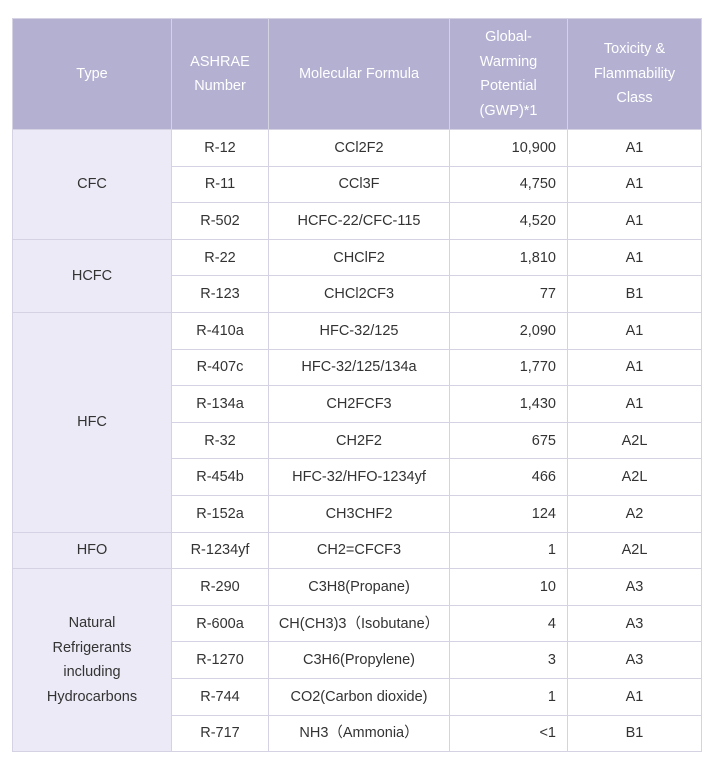 Image resolution: width=716 pixels, height=759 pixels. I want to click on table-row: R-32 CH2F2 675 A2L, so click(357, 440).